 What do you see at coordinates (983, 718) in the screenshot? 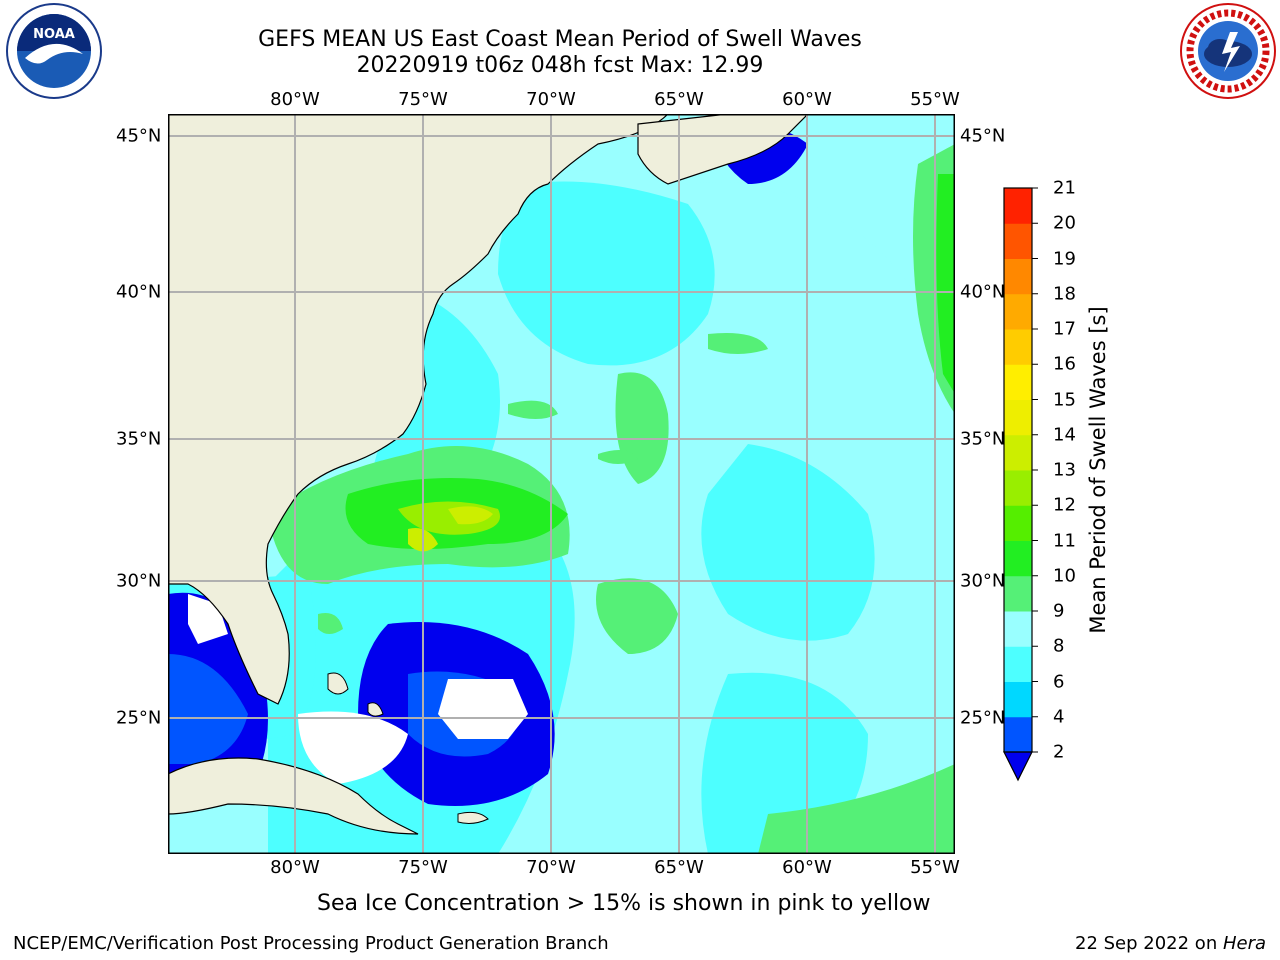
I see `lat-label-right-25n: 25°N` at bounding box center [983, 718].